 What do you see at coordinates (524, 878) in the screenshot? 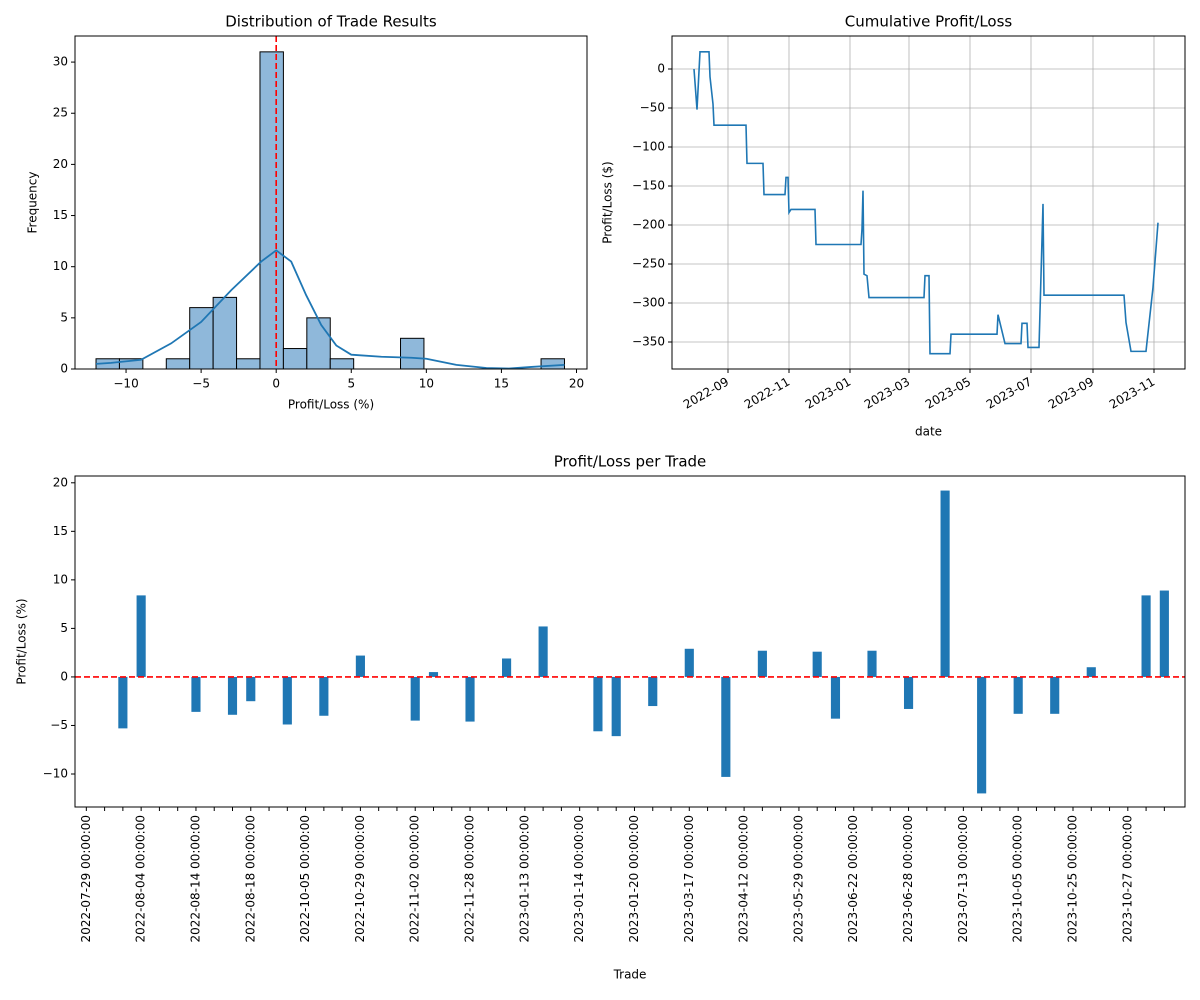
I see `x-tick-label: 2023-01-13 00:00:00` at bounding box center [524, 878].